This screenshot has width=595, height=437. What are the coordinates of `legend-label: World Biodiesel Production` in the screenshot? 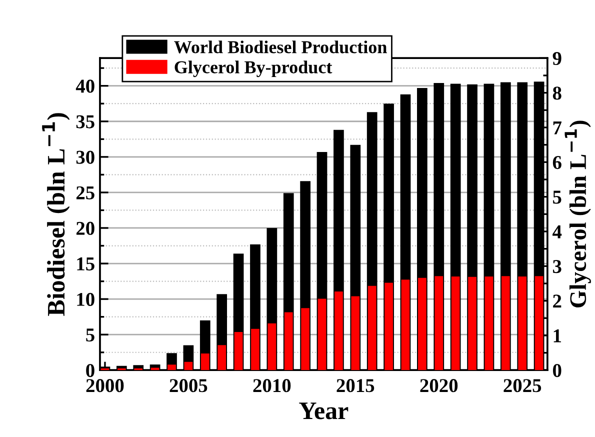 It's located at (280, 47).